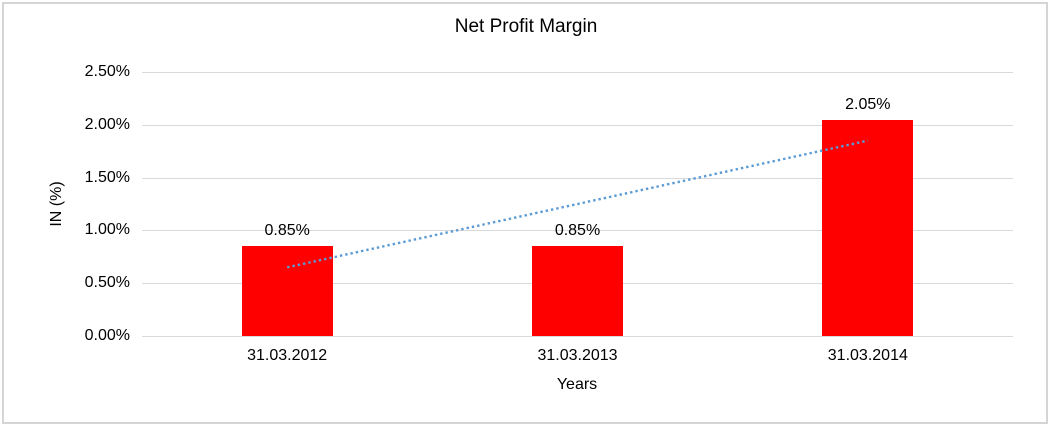  Describe the element at coordinates (107, 283) in the screenshot. I see `y-tick-label: 0.50%` at that location.